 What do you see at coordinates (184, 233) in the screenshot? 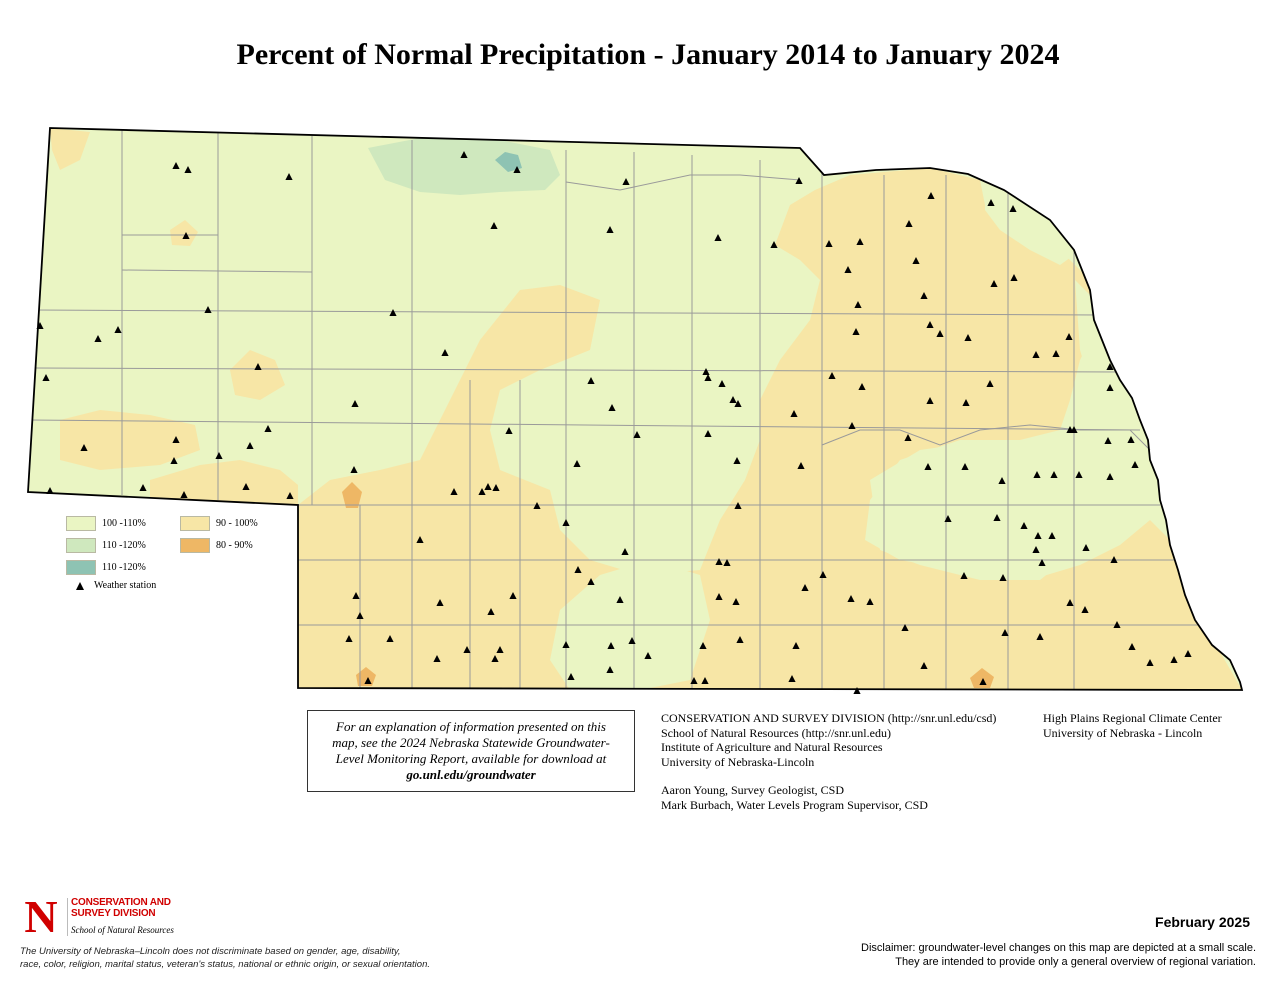
I see `zone-90-100-nw-small` at bounding box center [184, 233].